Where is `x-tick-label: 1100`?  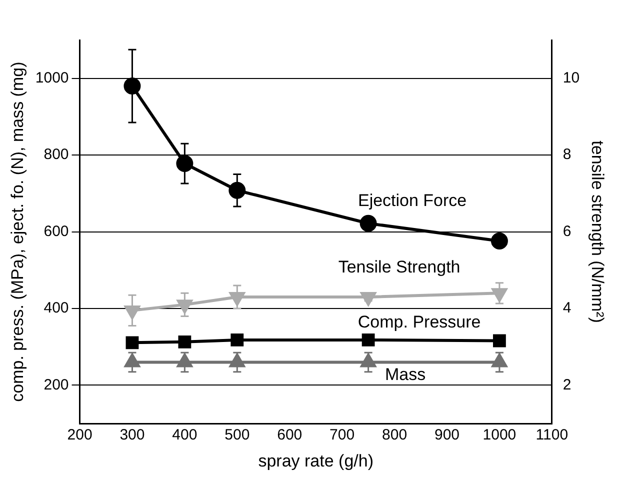 x-tick-label: 1100 is located at coordinates (552, 435).